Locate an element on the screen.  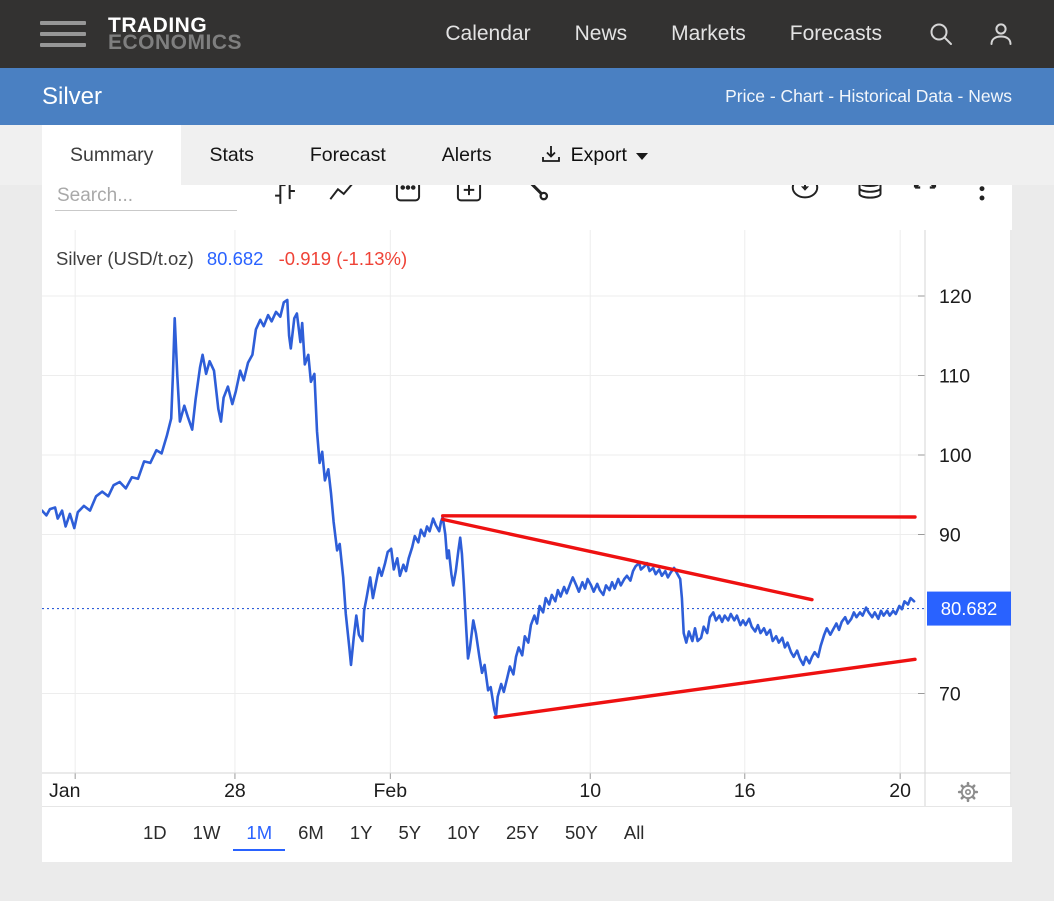
tab-stats: Stats is located at coordinates (231, 154).